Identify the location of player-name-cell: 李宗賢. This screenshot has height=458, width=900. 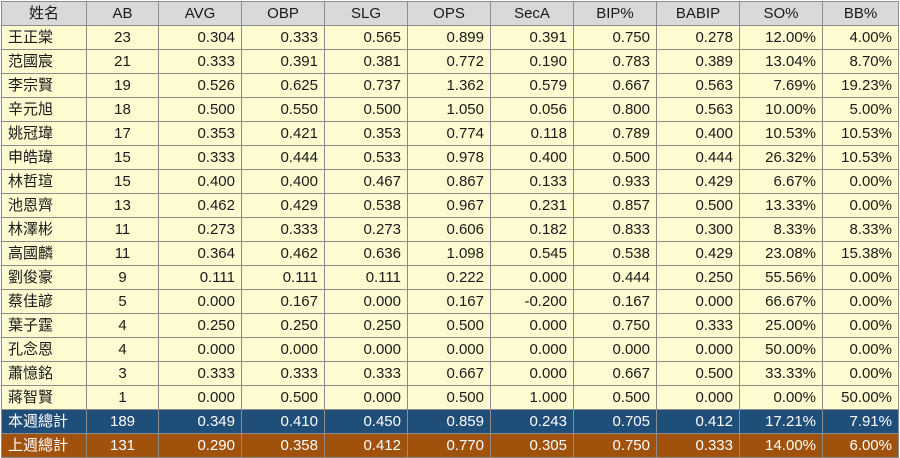
(44, 85).